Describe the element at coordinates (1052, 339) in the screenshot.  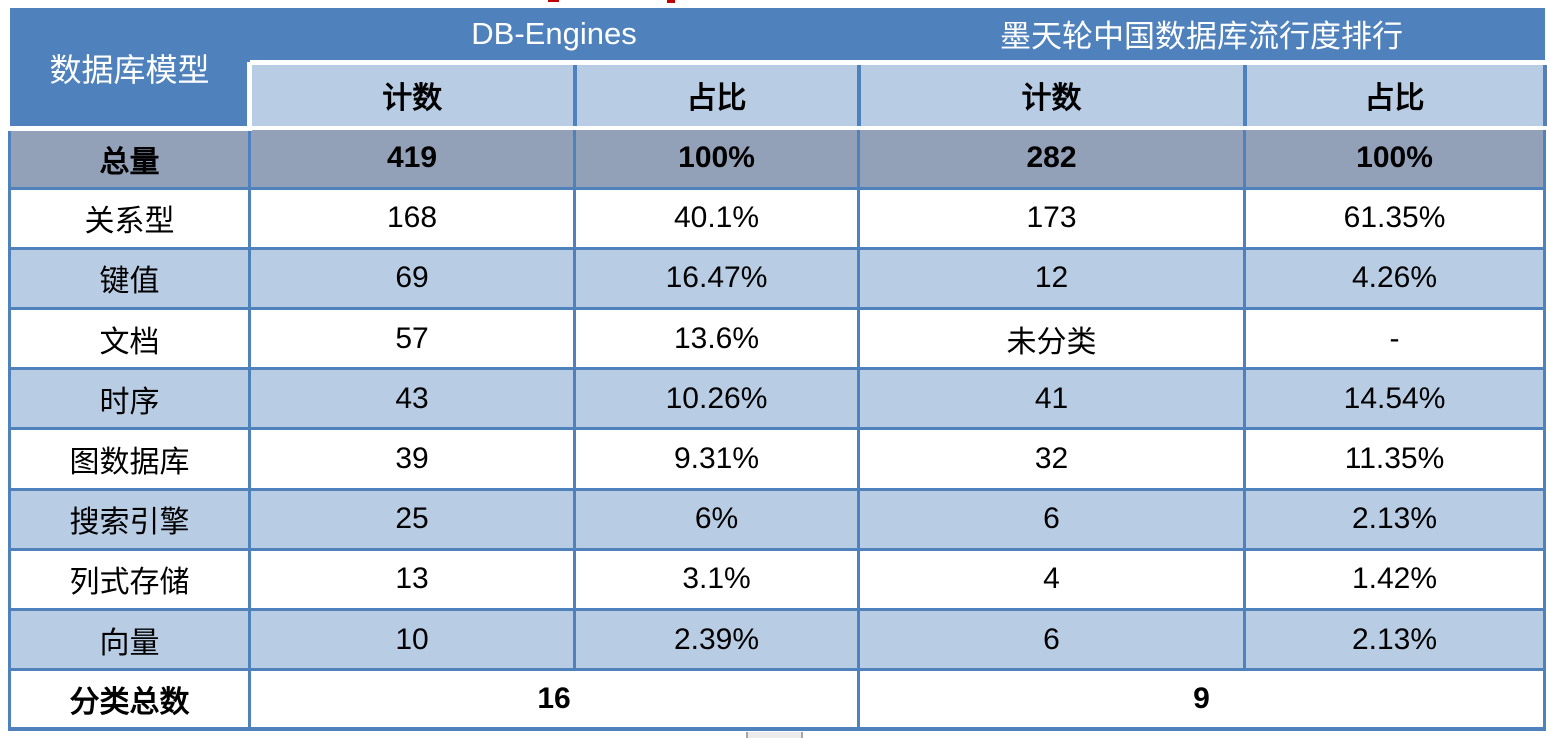
I see `cell-modb-count: 未分类` at that location.